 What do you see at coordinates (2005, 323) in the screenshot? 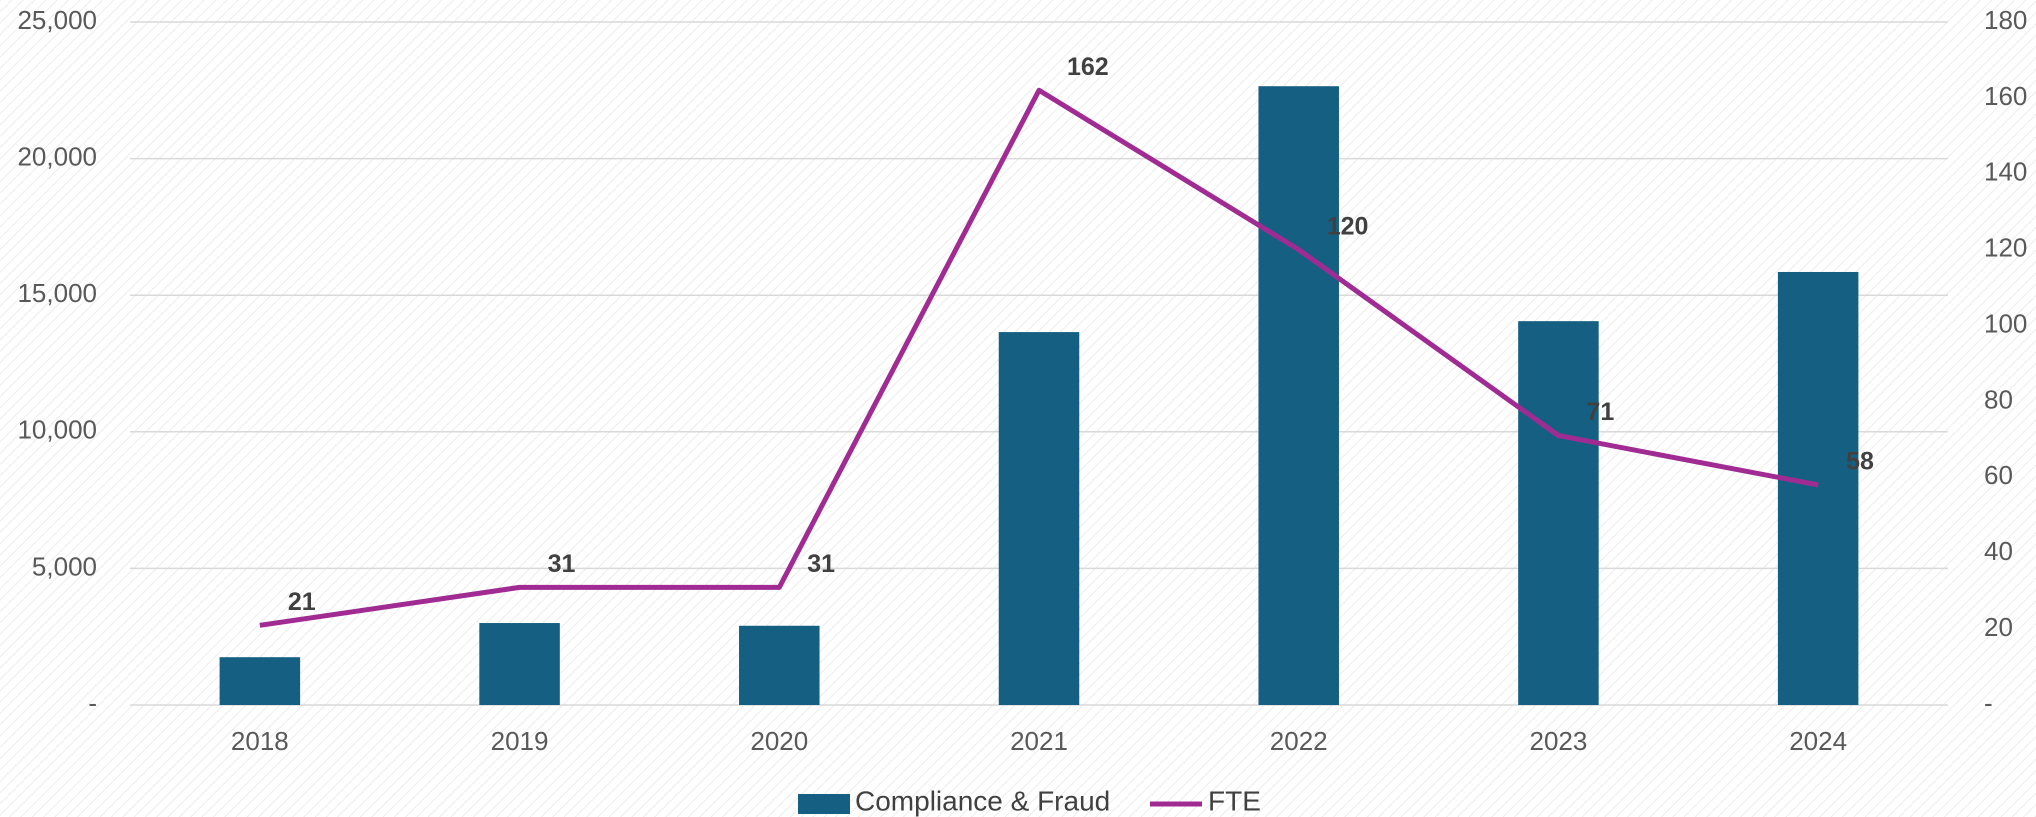
I see `y2-tick-label: 100` at bounding box center [2005, 323].